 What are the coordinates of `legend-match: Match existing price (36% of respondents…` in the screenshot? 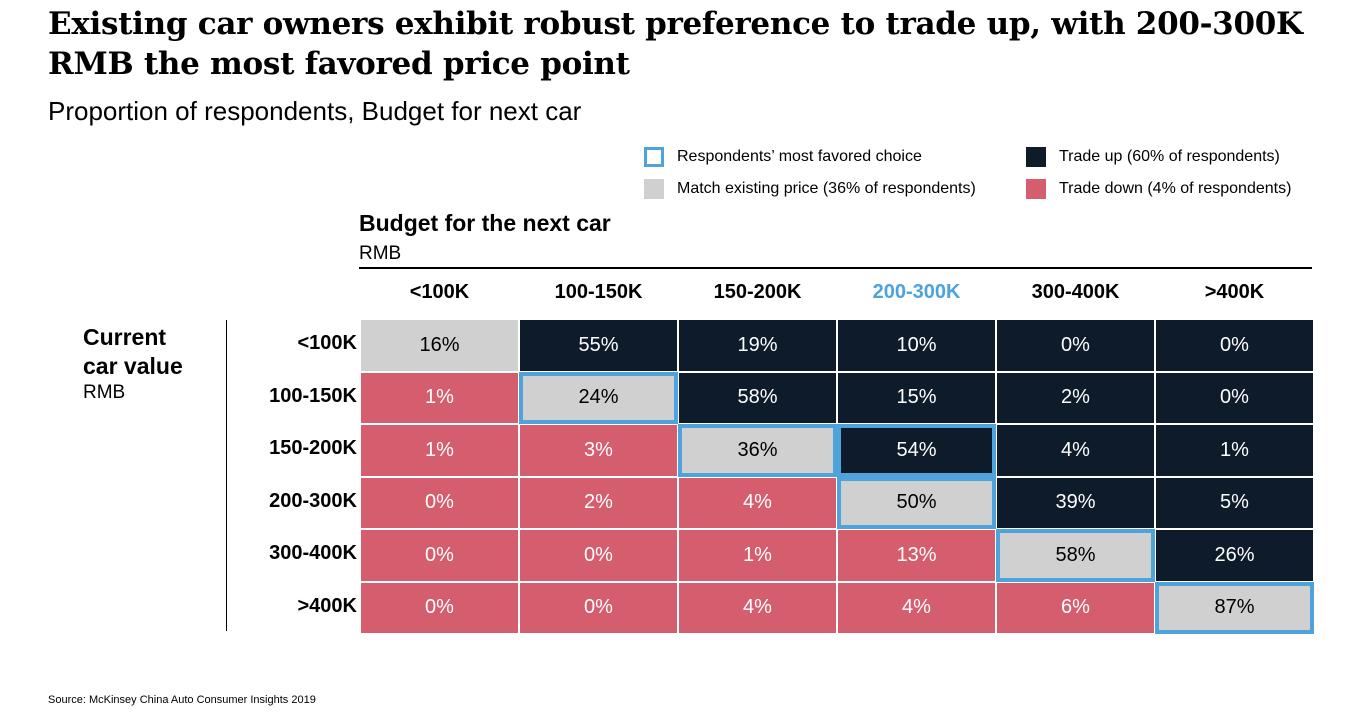 It's located at (810, 189).